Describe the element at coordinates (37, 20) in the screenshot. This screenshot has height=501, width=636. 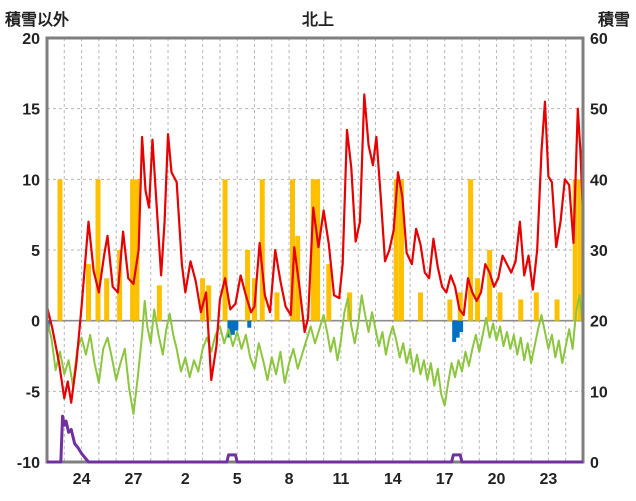
I see `left-axis-title: 積雪以外` at that location.